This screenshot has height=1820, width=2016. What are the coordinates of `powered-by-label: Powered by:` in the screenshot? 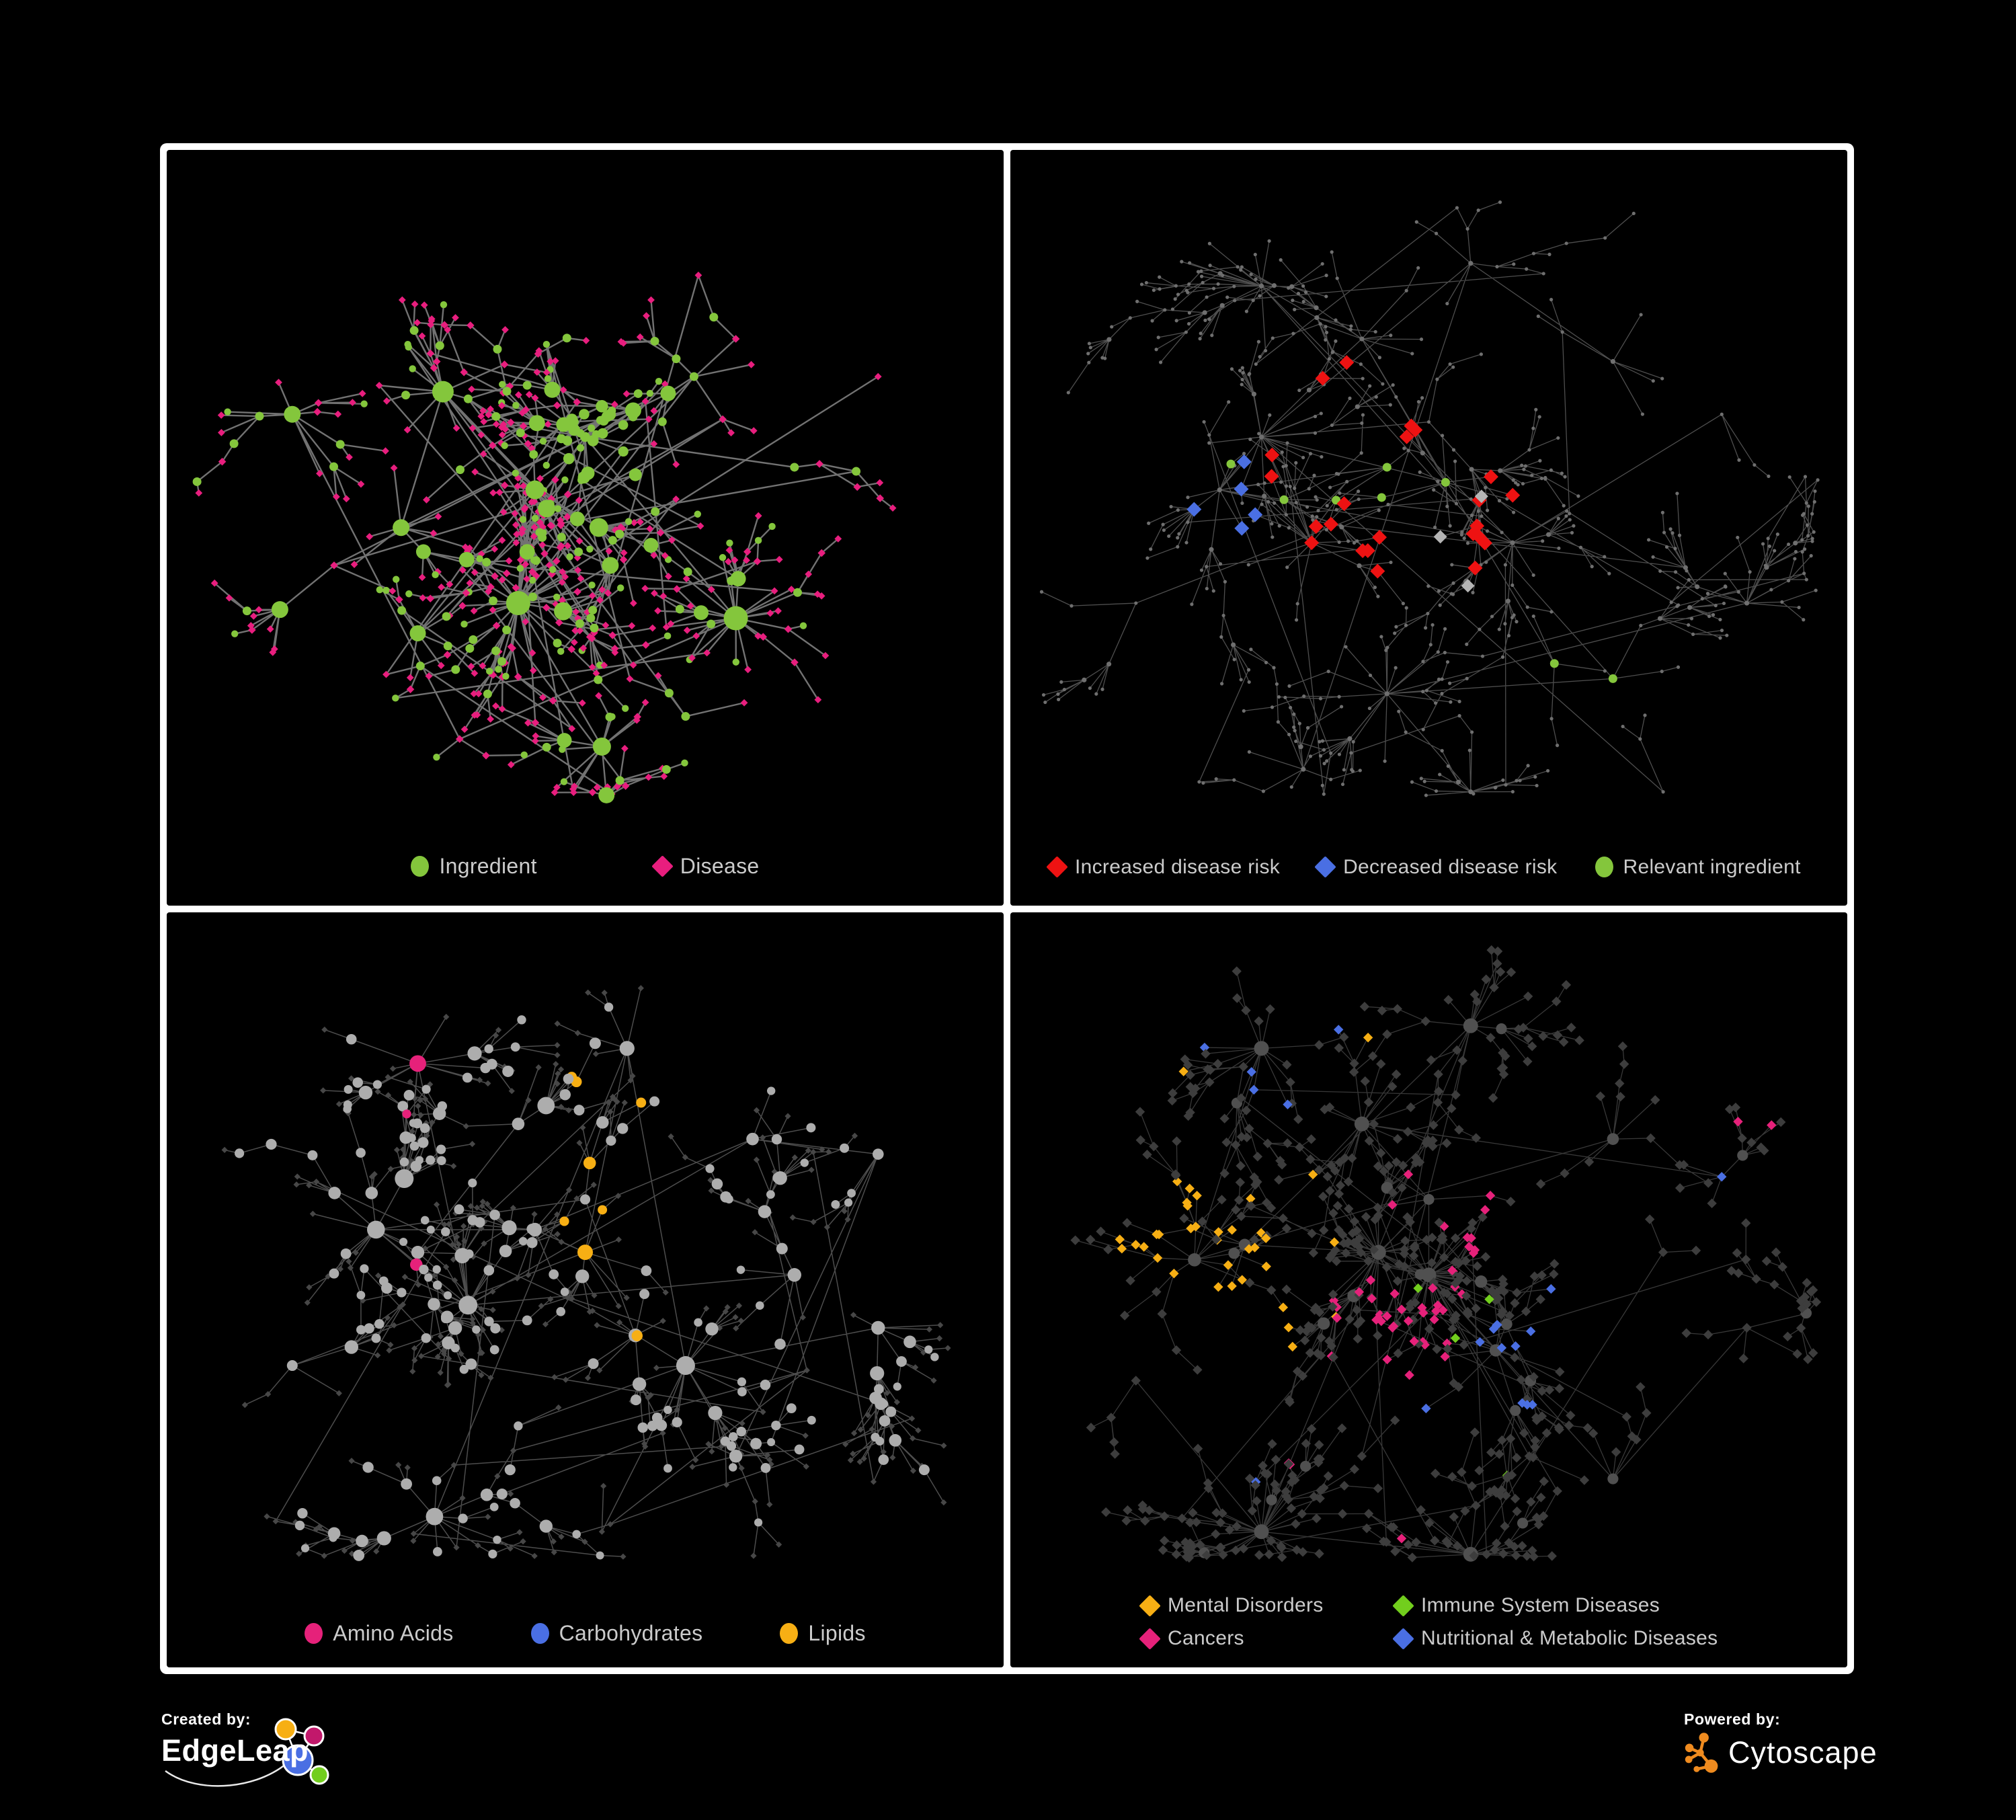 It's located at (1732, 1719).